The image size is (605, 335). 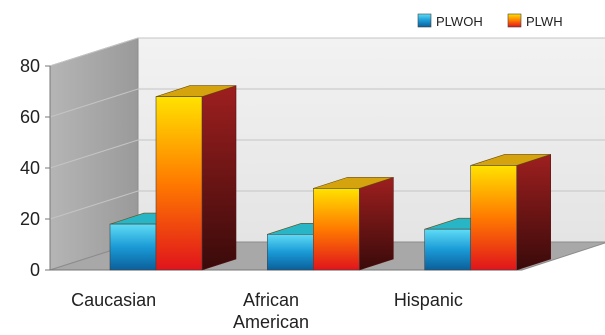 I want to click on legend-item-plwoh: PLWOH, so click(x=450, y=21).